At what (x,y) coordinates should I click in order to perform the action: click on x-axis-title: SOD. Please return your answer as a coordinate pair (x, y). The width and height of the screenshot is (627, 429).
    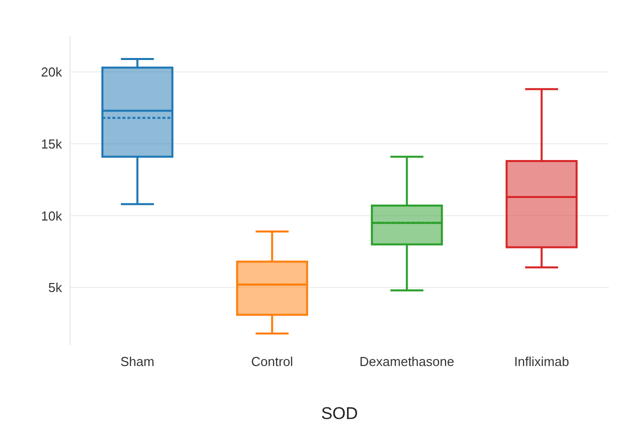
    Looking at the image, I should click on (339, 413).